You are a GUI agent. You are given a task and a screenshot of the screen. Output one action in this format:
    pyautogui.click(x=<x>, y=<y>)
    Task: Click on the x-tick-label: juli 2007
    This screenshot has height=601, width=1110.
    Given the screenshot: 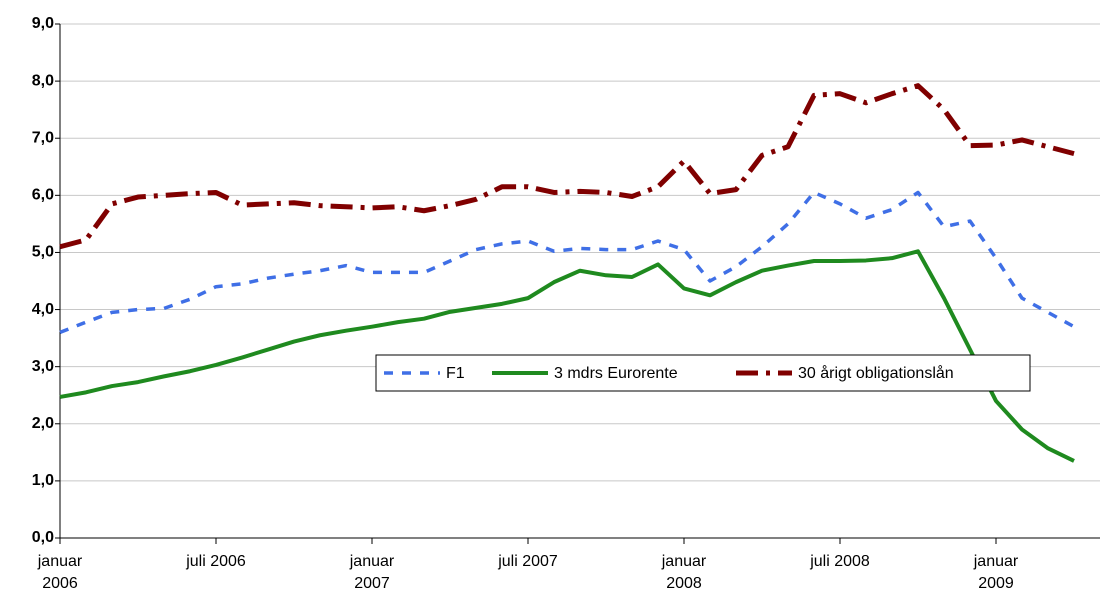 What is the action you would take?
    pyautogui.click(x=528, y=561)
    